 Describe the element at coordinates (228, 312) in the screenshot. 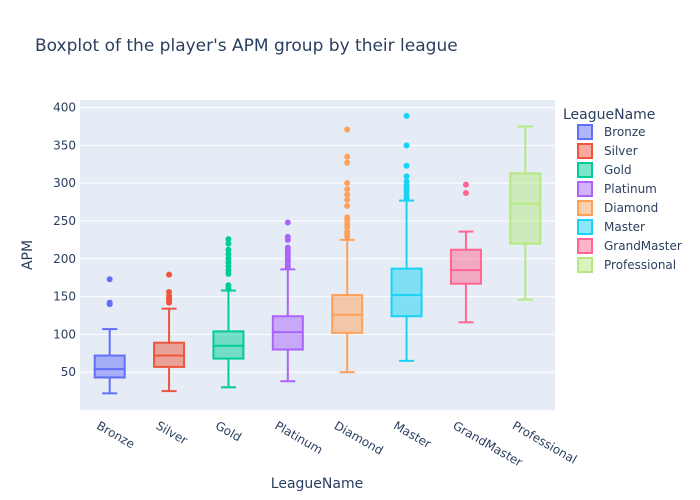

I see `box-gold` at that location.